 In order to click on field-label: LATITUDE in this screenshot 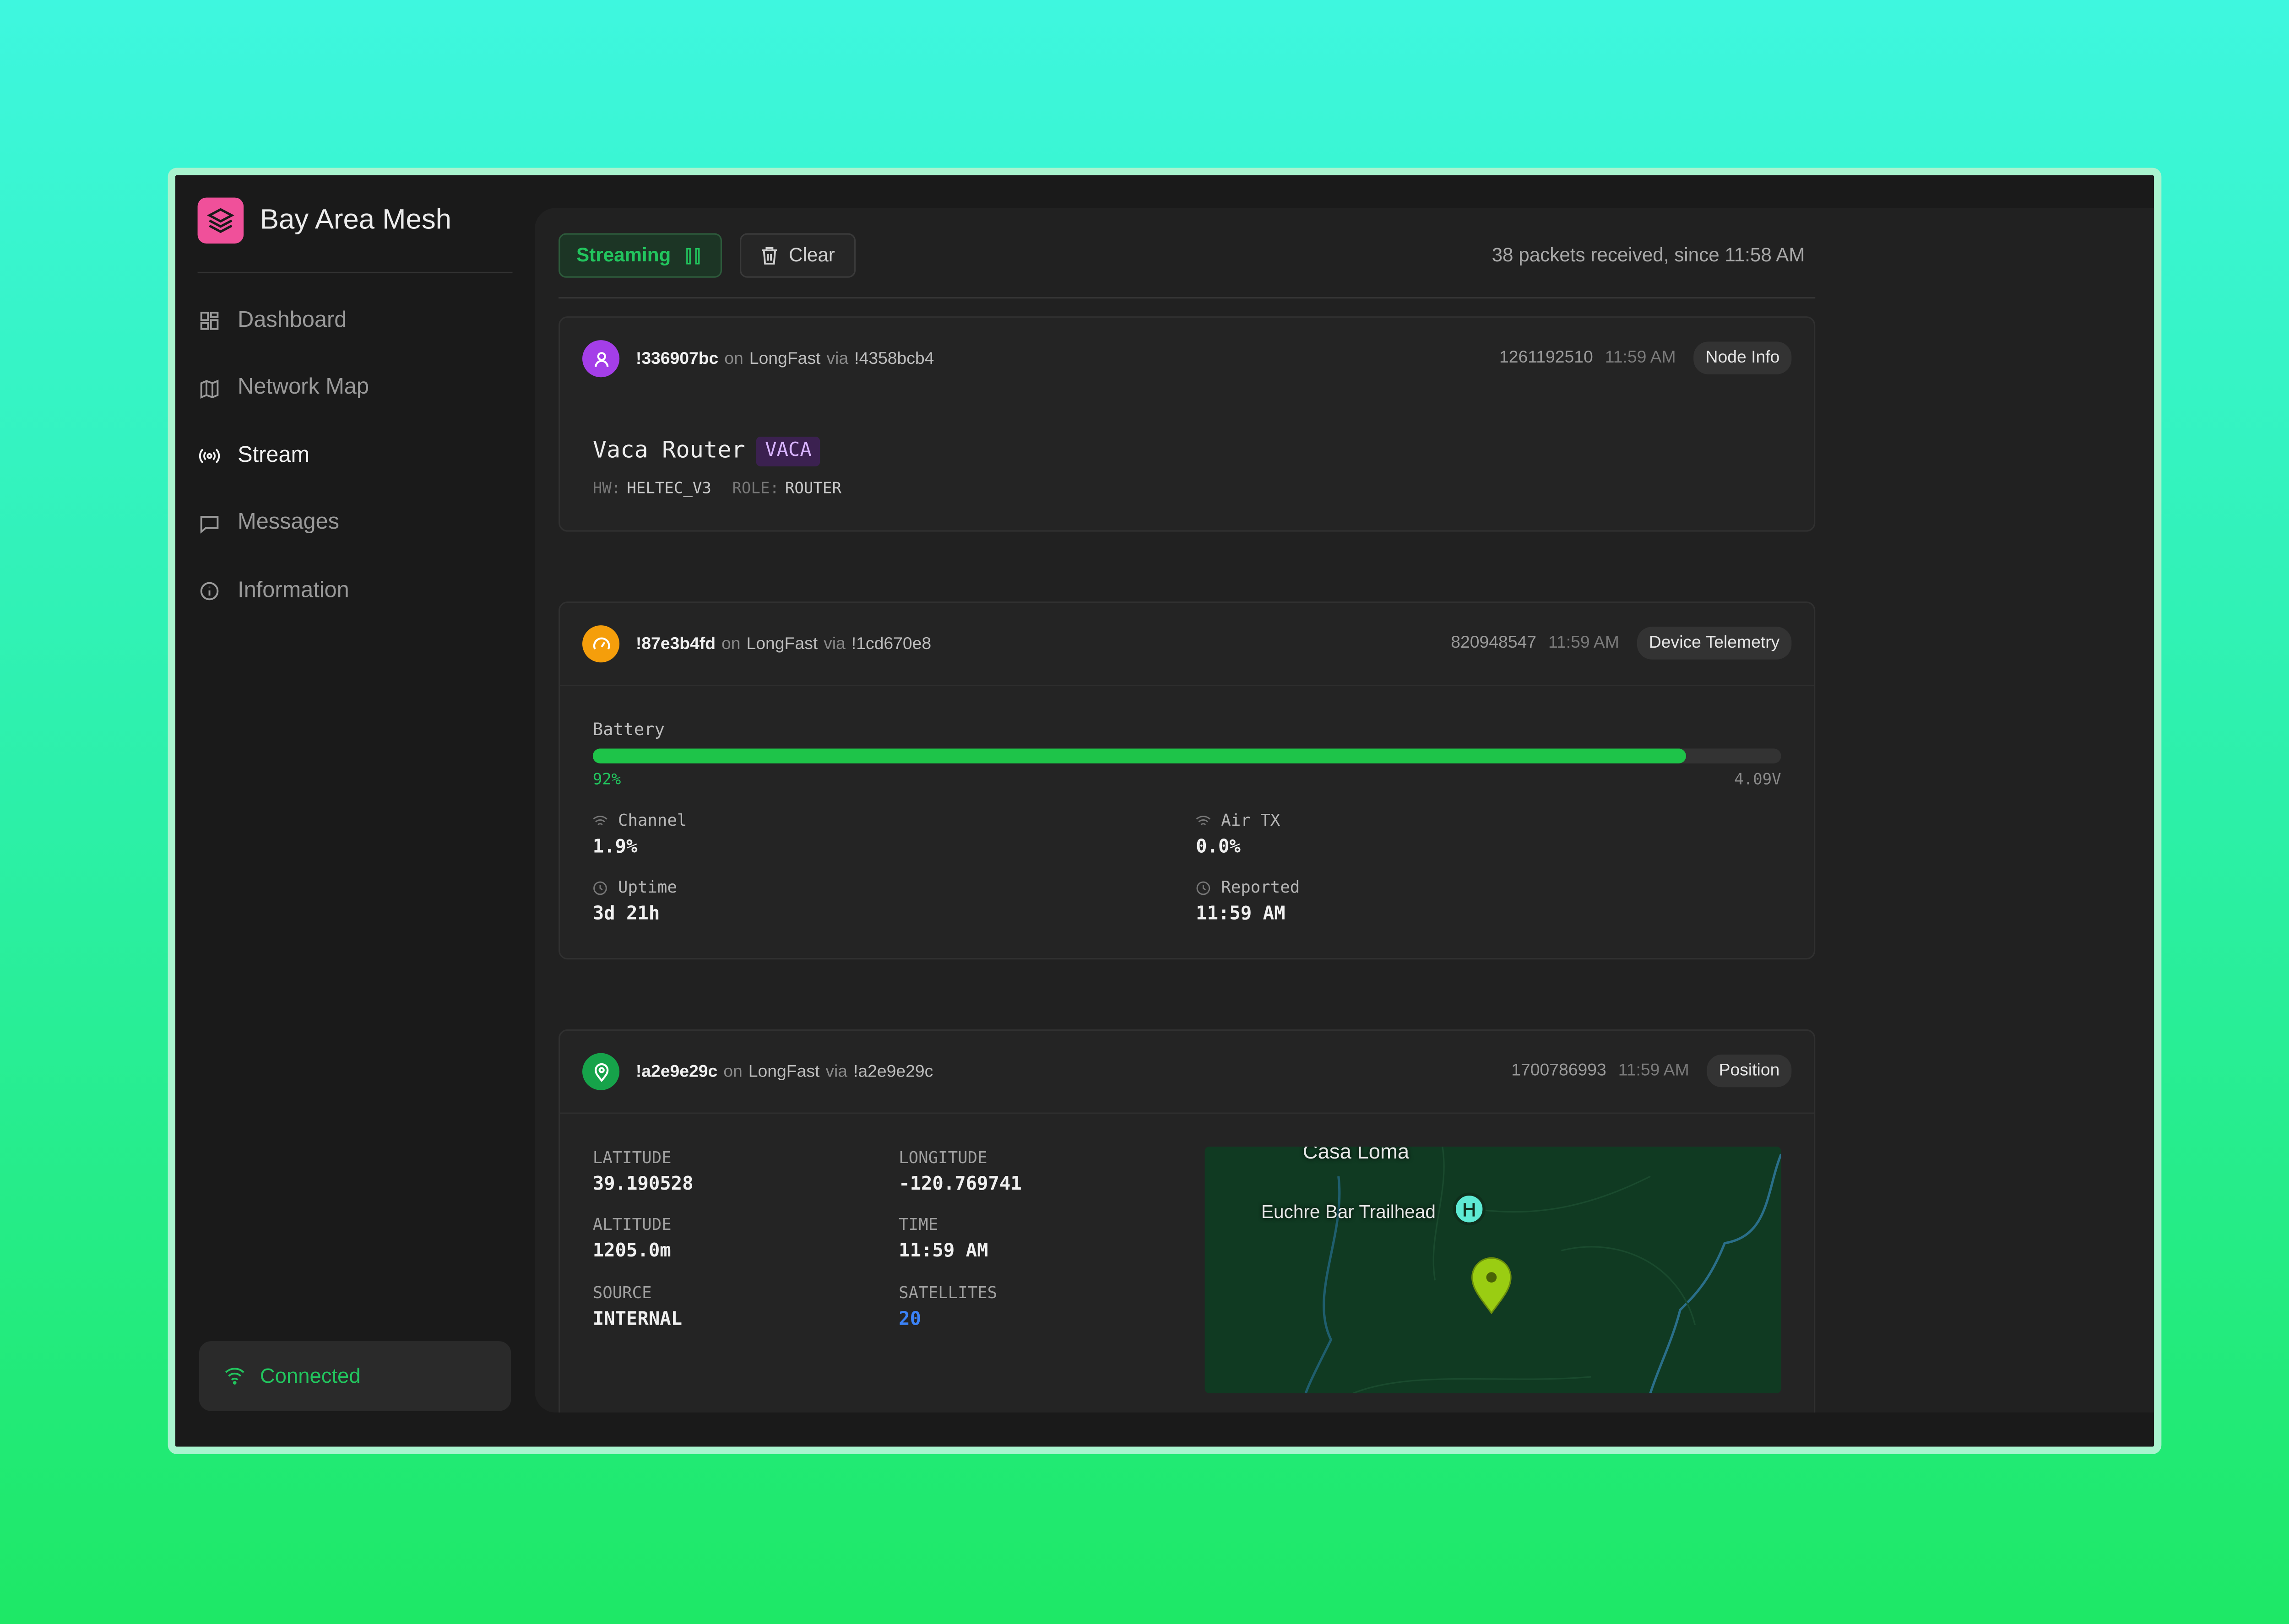, I will do `click(632, 1157)`.